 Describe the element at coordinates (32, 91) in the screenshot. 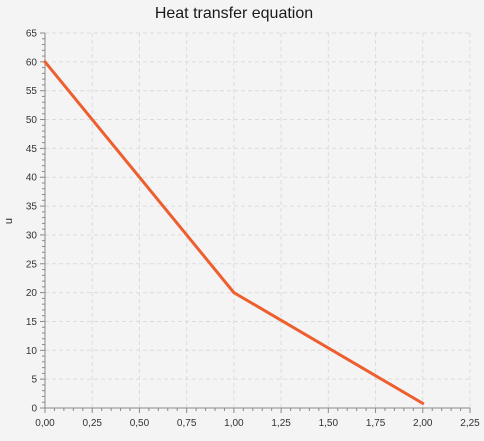

I see `y-tick-label: 55` at that location.